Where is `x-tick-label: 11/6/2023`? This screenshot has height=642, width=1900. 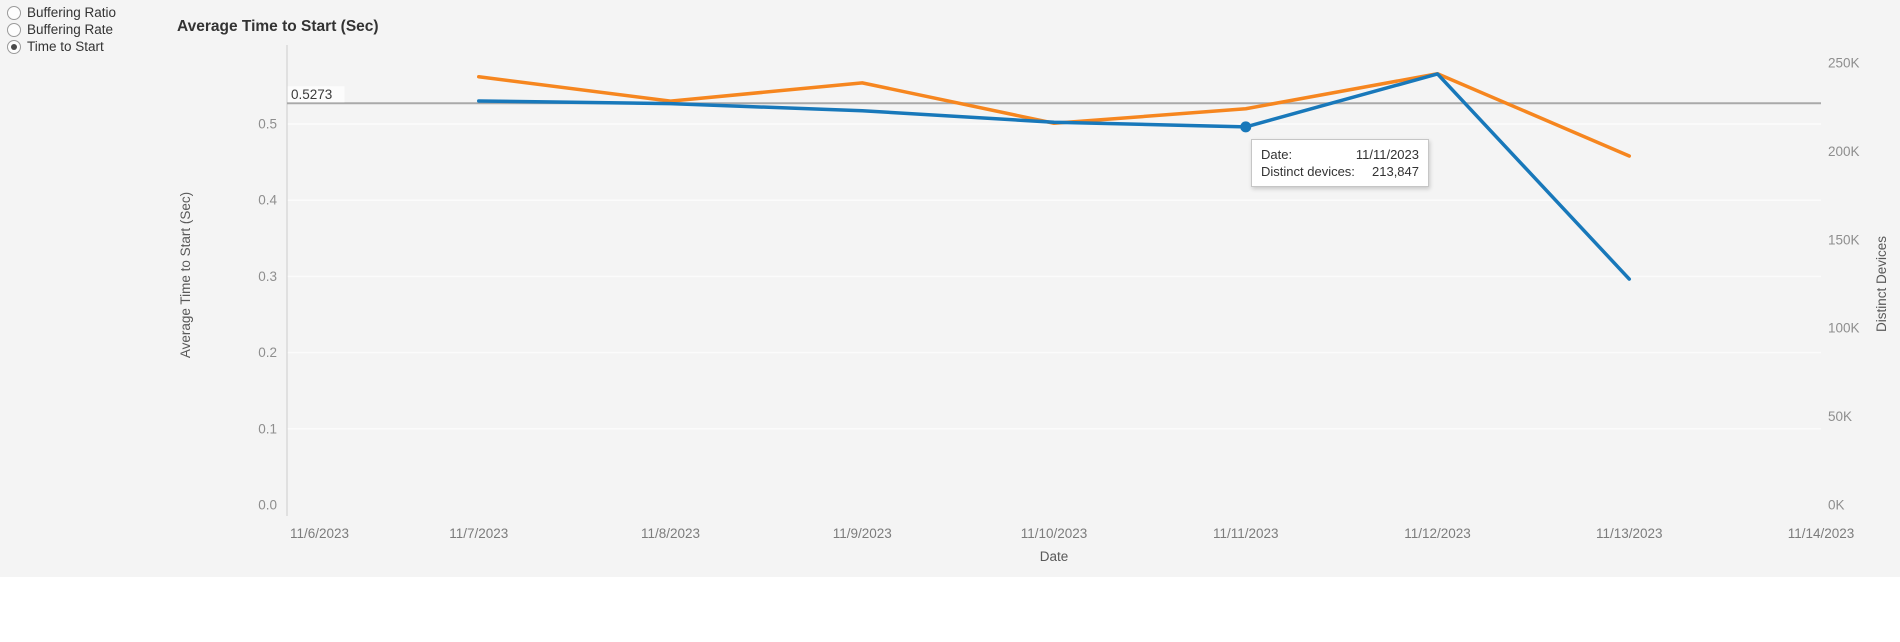
x-tick-label: 11/6/2023 is located at coordinates (319, 533).